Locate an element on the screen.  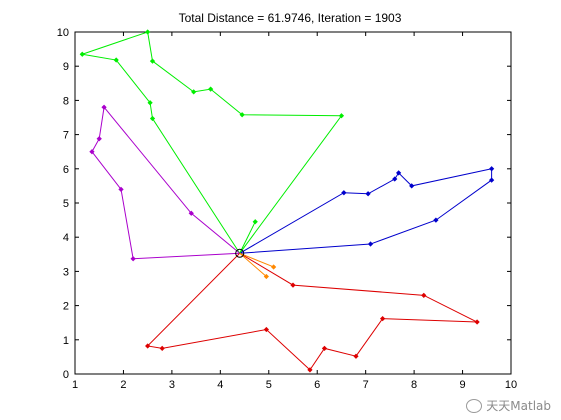
x-tick-label: 9 is located at coordinates (462, 385).